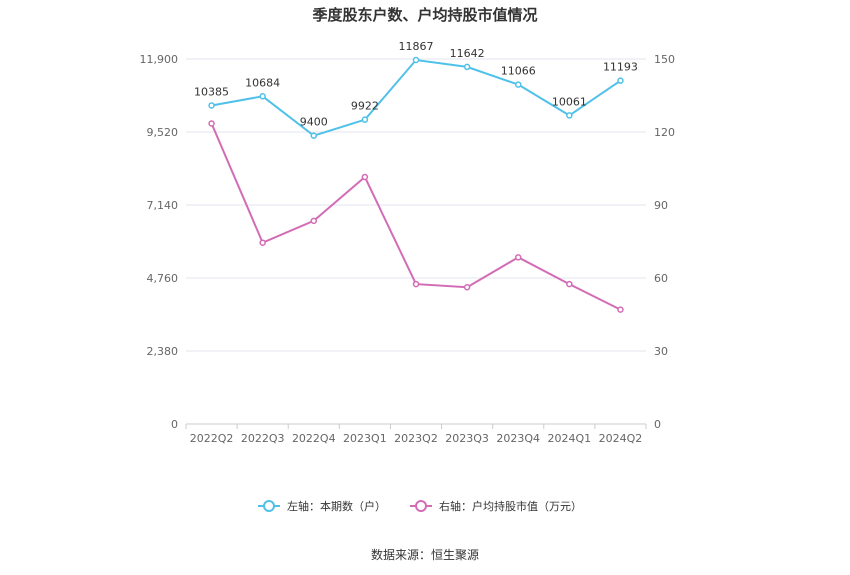 This screenshot has width=850, height=575. I want to click on source-note: 数据来源：恒生聚源, so click(425, 554).